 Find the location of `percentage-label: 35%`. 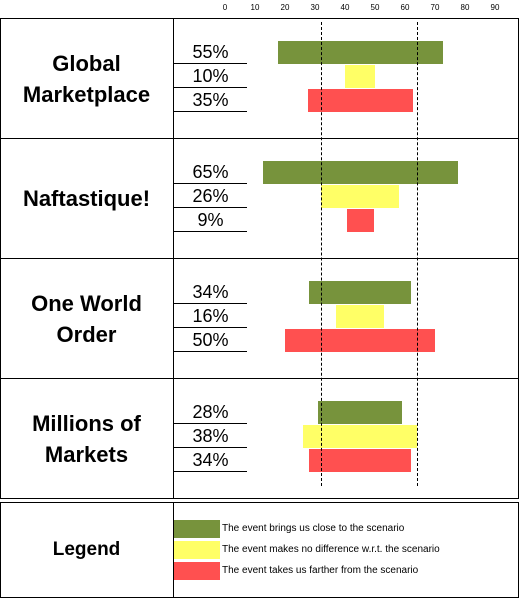

percentage-label: 35% is located at coordinates (210, 100).